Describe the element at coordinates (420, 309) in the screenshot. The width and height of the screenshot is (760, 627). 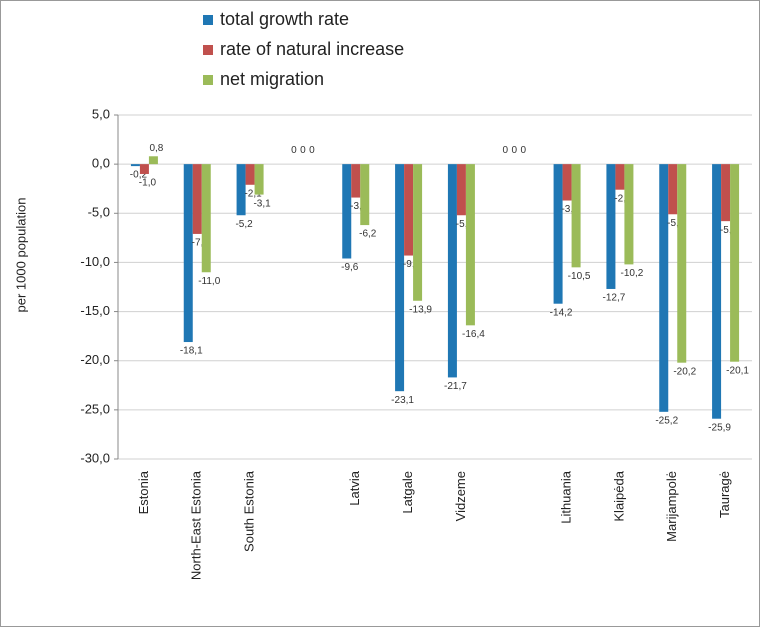
I see `value-label: -13,9` at that location.